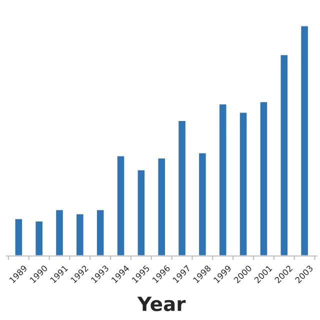  I want to click on x-axis-title: Year, so click(161, 304).